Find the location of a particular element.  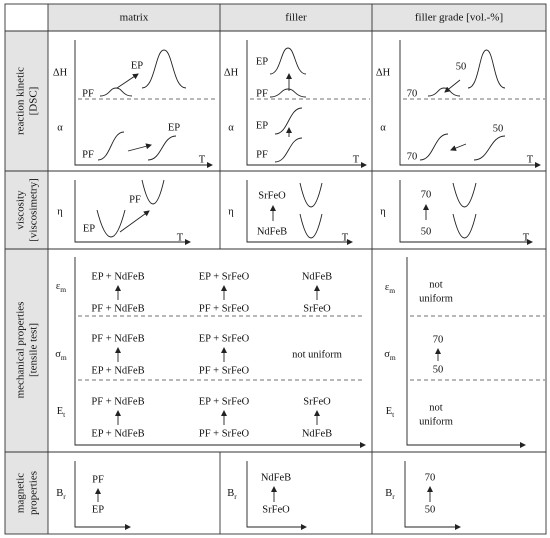

column-header: filler is located at coordinates (296, 18).